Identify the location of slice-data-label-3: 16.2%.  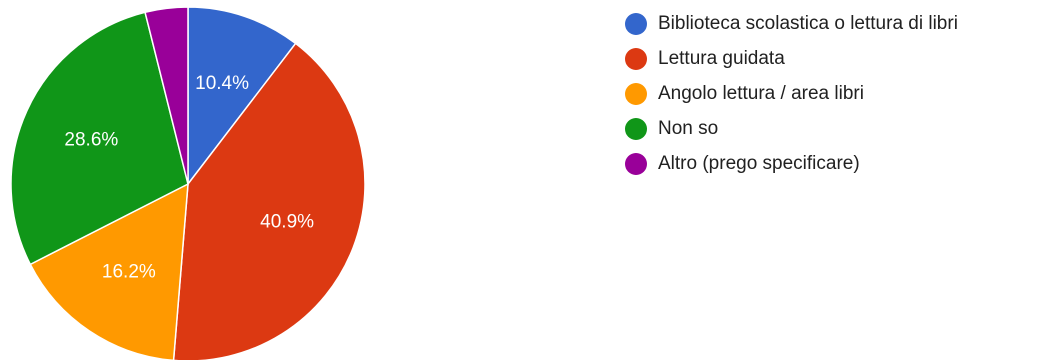
(129, 272).